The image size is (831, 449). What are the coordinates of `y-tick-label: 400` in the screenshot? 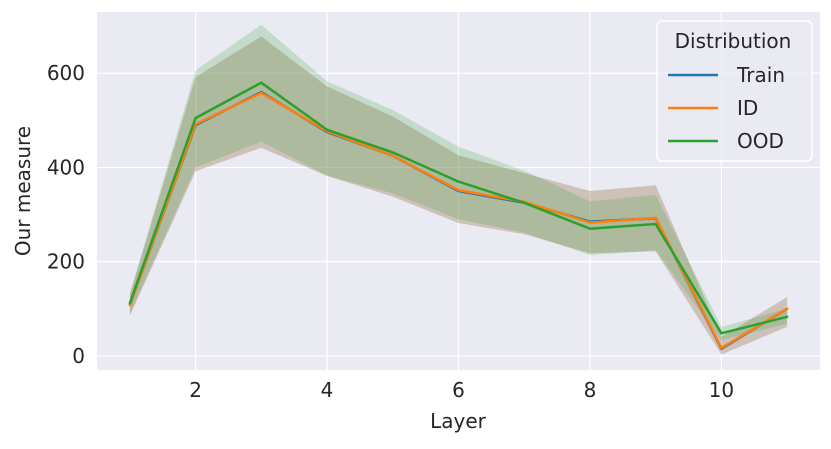 It's located at (66, 167).